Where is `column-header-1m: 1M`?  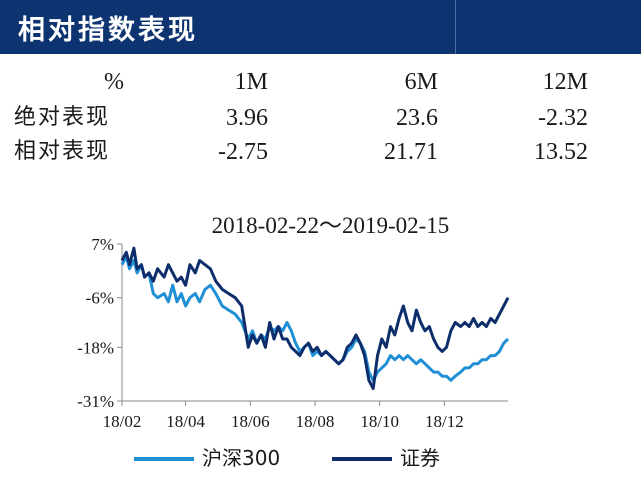
column-header-1m: 1M is located at coordinates (251, 82).